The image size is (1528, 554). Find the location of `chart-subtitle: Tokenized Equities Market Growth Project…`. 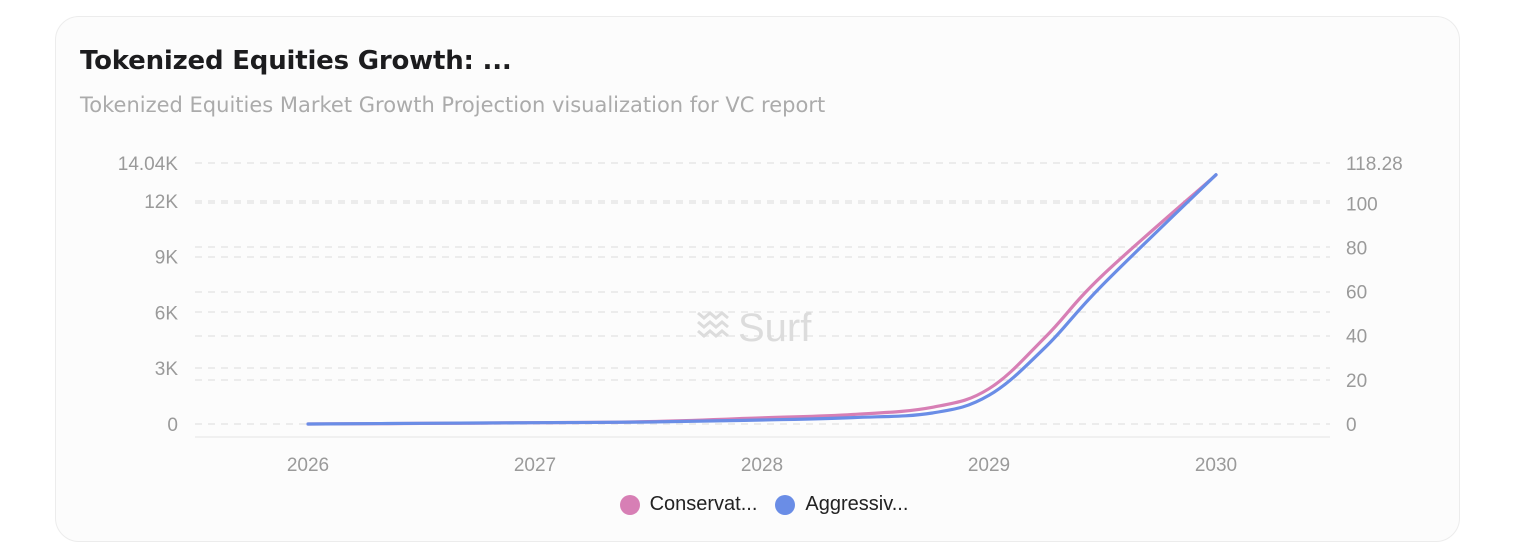

chart-subtitle: Tokenized Equities Market Growth Project… is located at coordinates (453, 105).